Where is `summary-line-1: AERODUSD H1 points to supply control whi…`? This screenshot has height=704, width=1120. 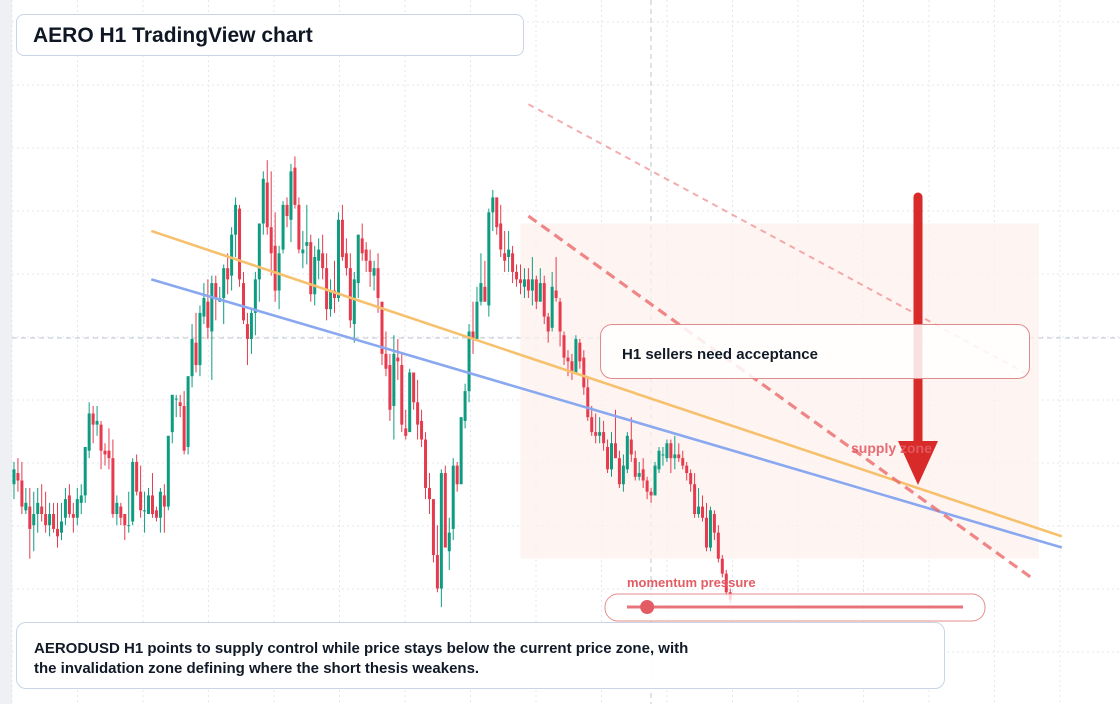 summary-line-1: AERODUSD H1 points to supply control whi… is located at coordinates (361, 648).